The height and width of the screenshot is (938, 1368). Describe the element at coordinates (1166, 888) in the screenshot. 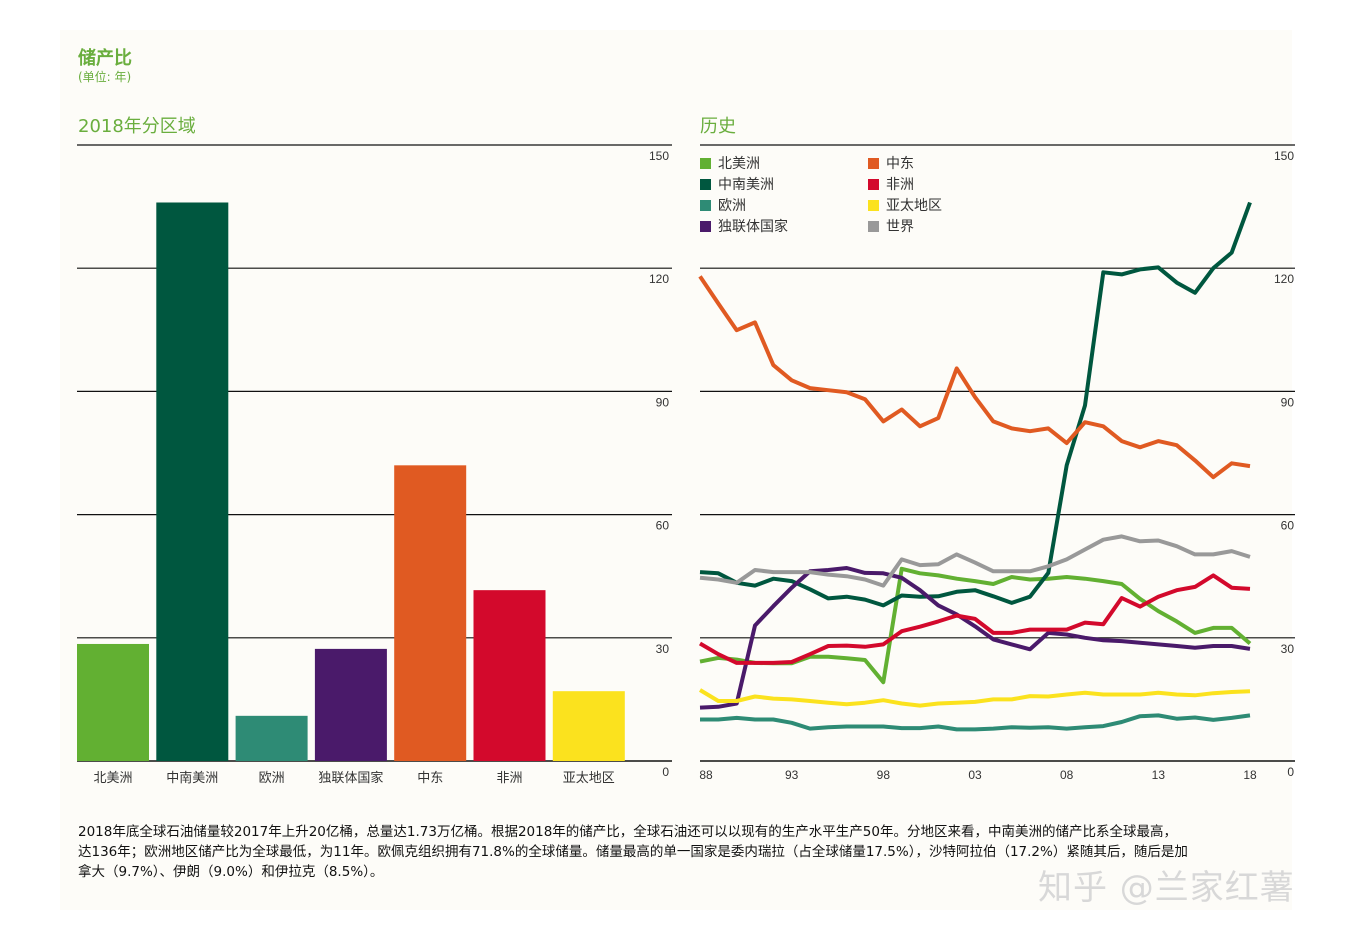

I see `watermark: 知乎 @兰家红薯` at that location.